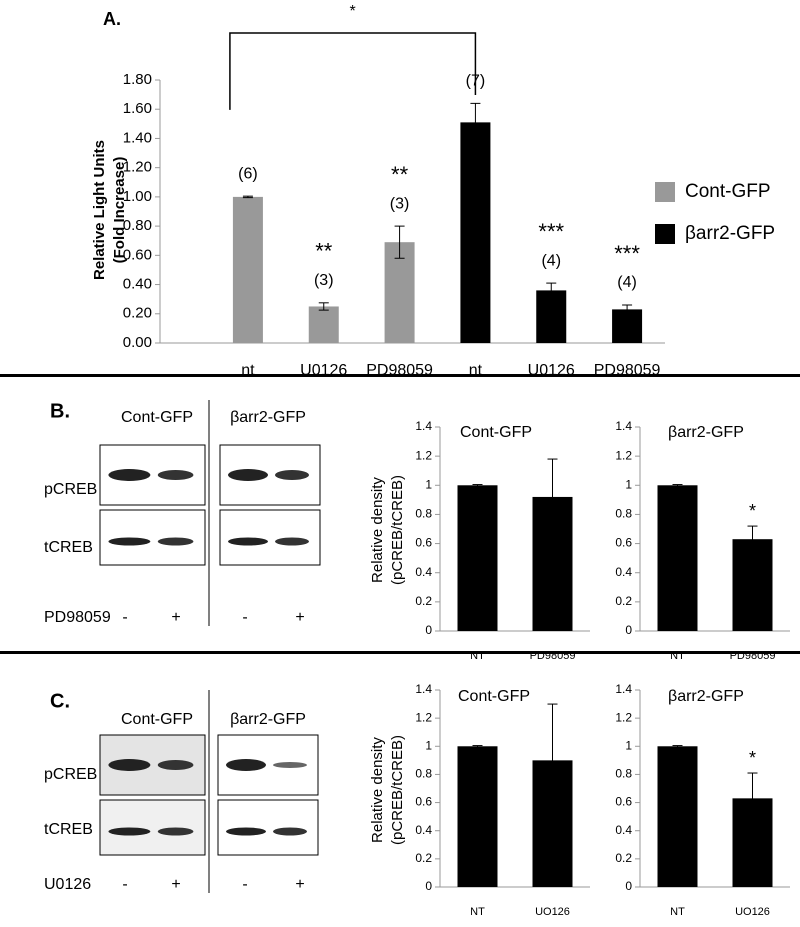 This screenshot has height=927, width=800. I want to click on x-tick-label: UO126, so click(552, 912).